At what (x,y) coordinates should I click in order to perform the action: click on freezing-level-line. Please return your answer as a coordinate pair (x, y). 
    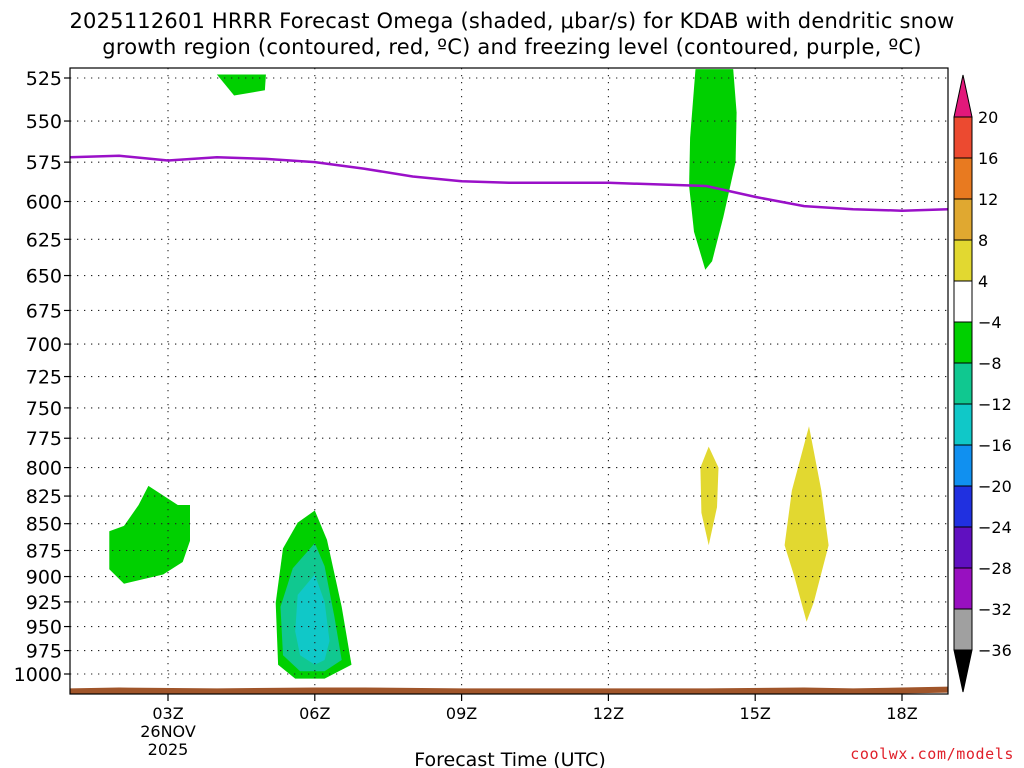
    Looking at the image, I should click on (509, 183).